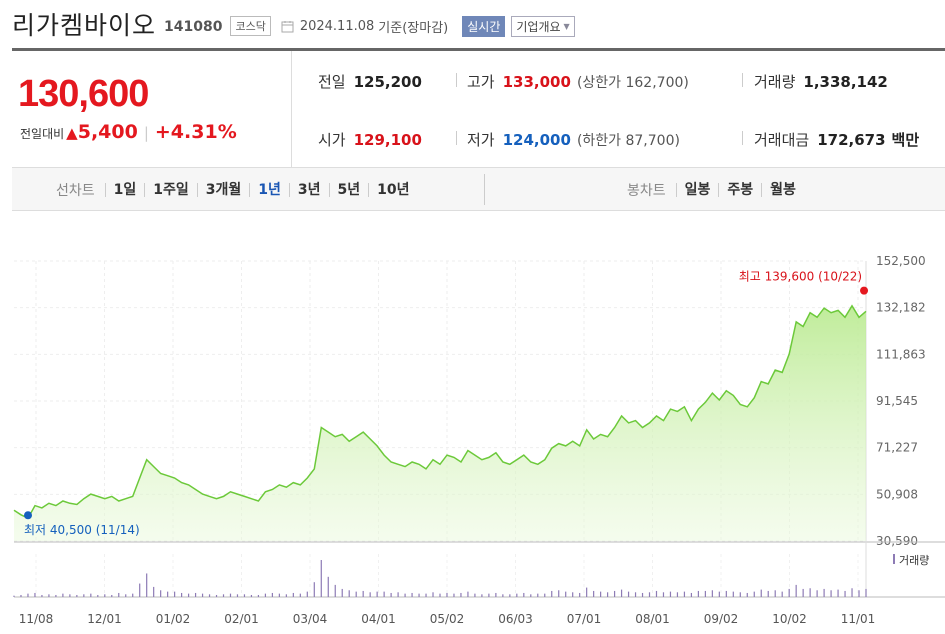 This screenshot has width=945, height=634. I want to click on prev-close: 전일 125,200, so click(370, 81).